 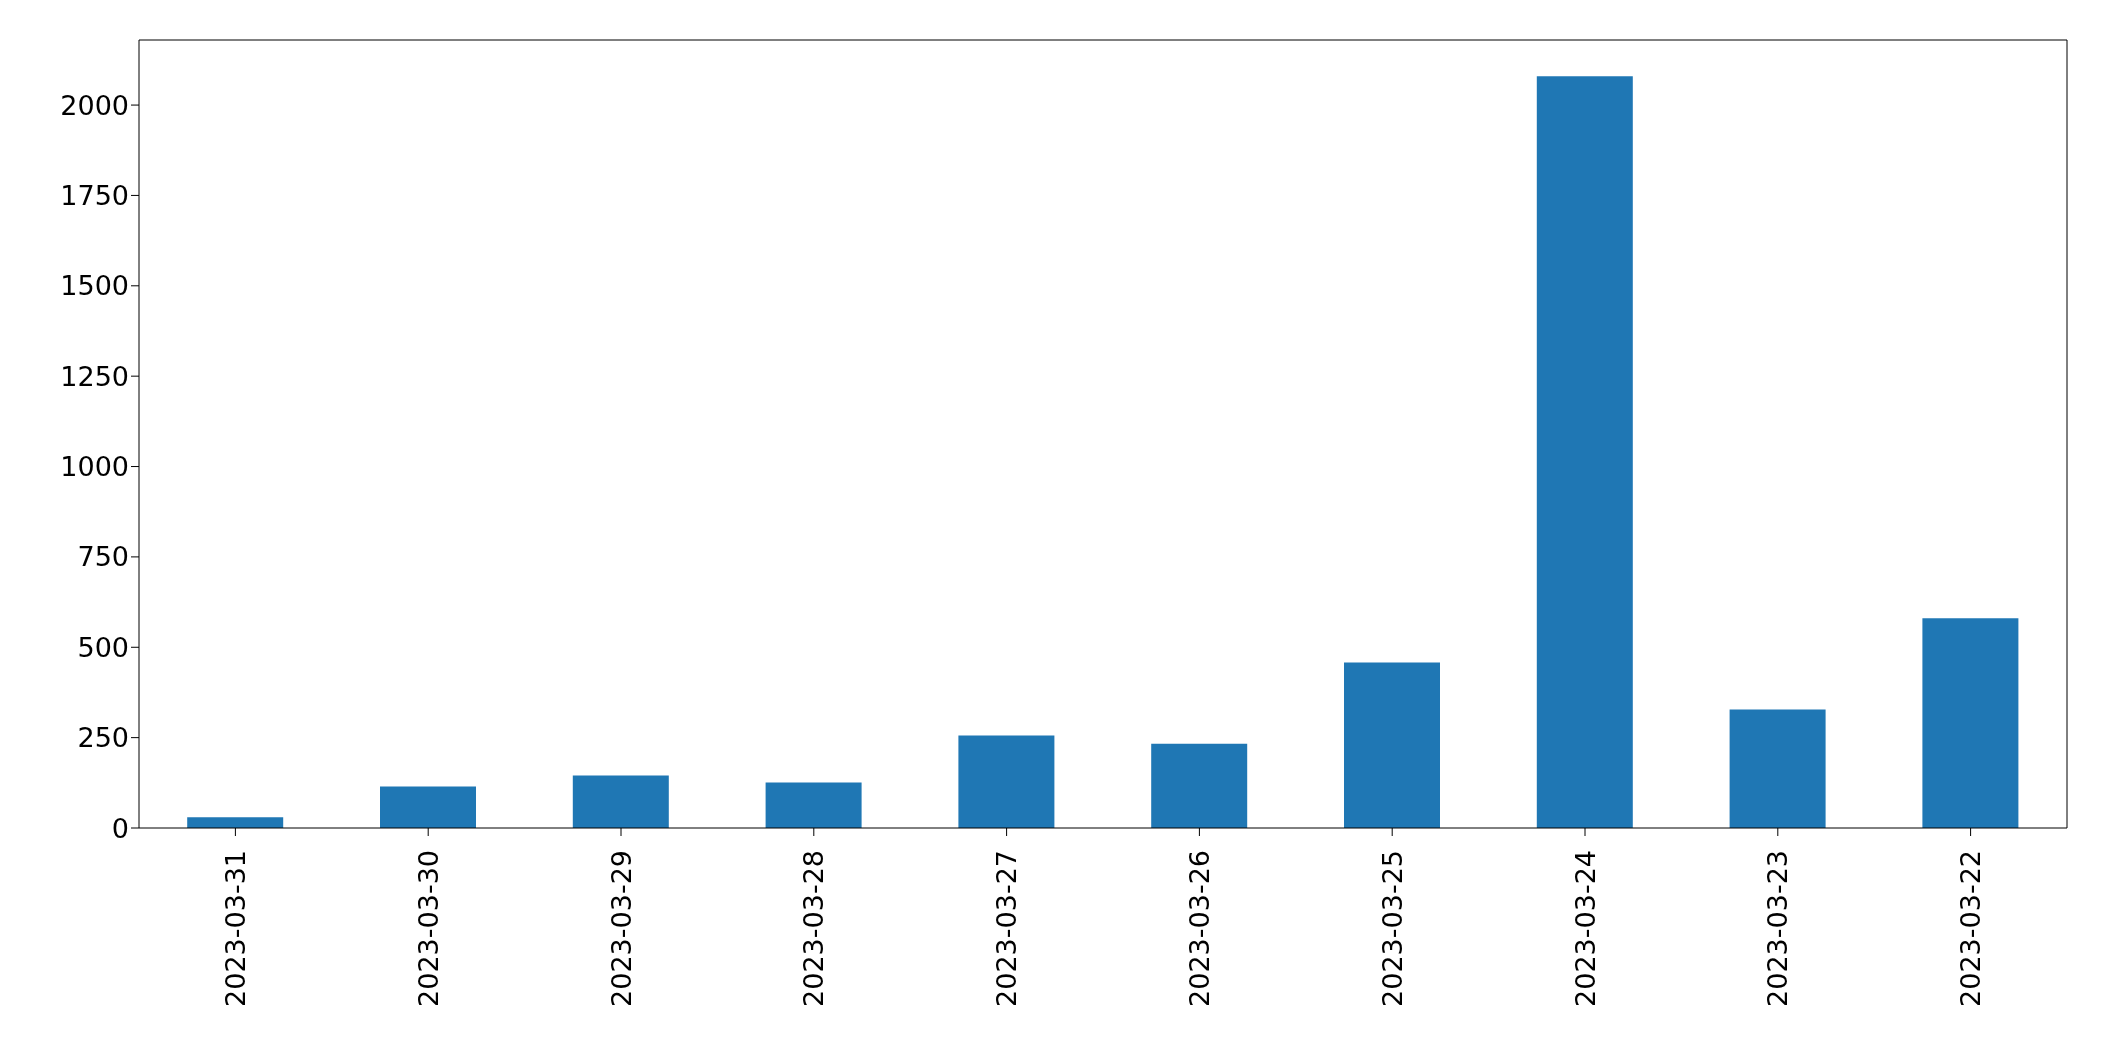 I want to click on y-tick-label: 500, so click(x=103, y=647).